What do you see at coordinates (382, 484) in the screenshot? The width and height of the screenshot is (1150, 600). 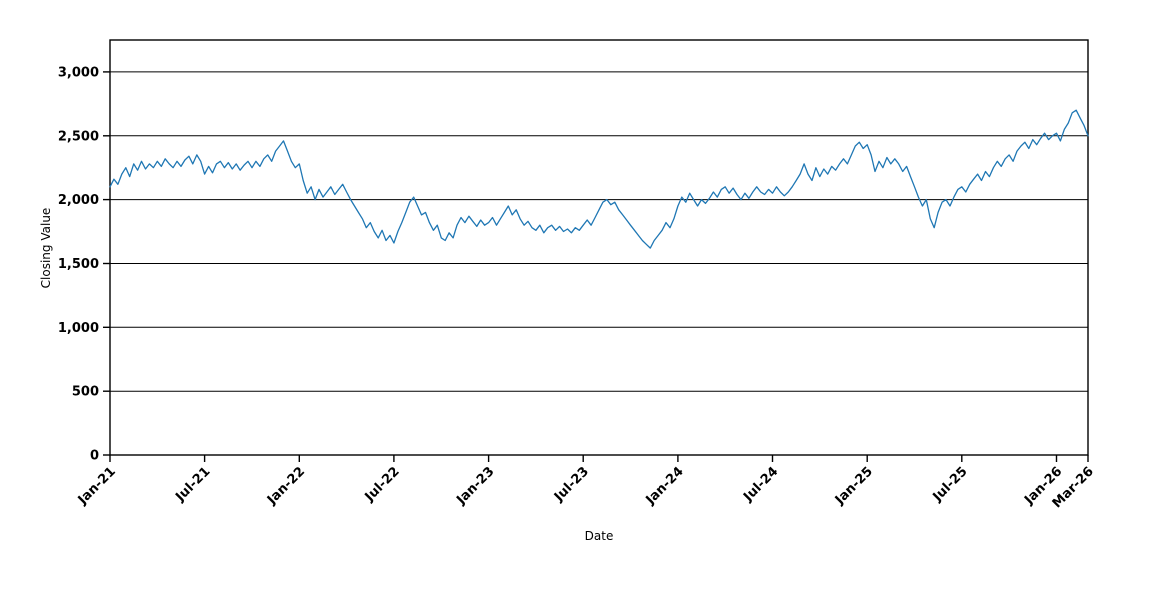 I see `x-tick-label: Jul-22` at bounding box center [382, 484].